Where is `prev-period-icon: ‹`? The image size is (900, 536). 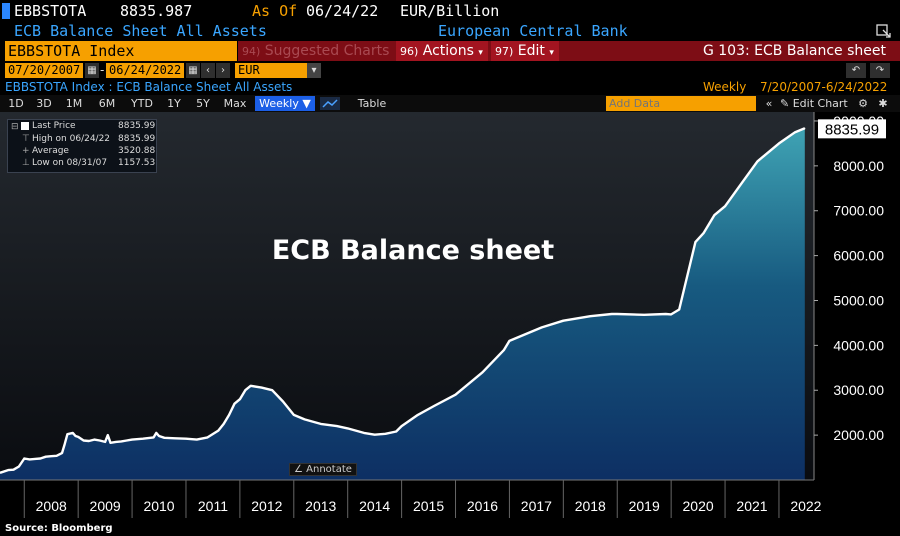
prev-period-icon: ‹ is located at coordinates (208, 70).